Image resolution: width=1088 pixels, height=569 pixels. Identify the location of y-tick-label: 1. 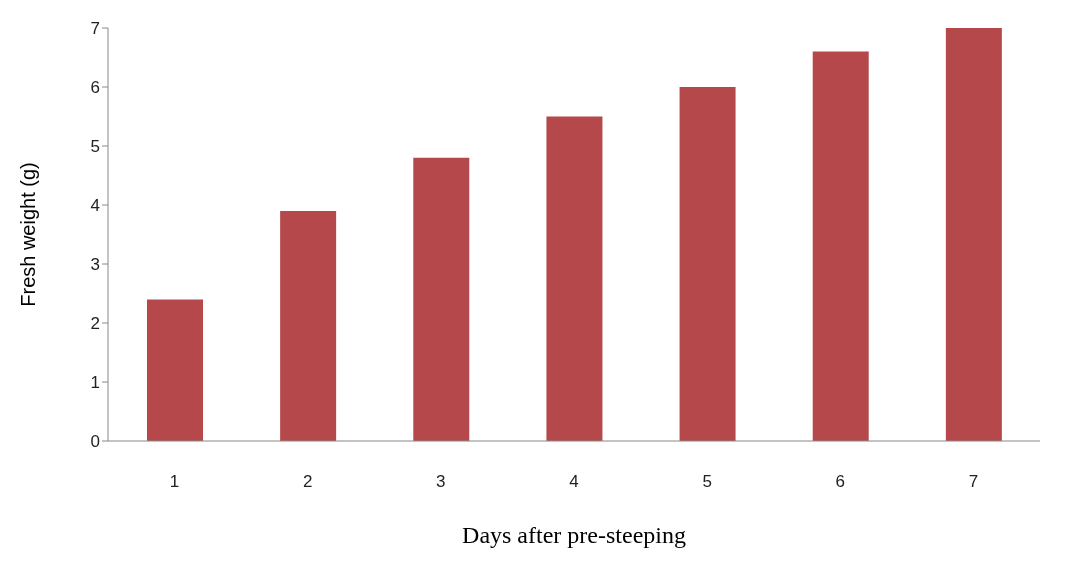
(95, 383).